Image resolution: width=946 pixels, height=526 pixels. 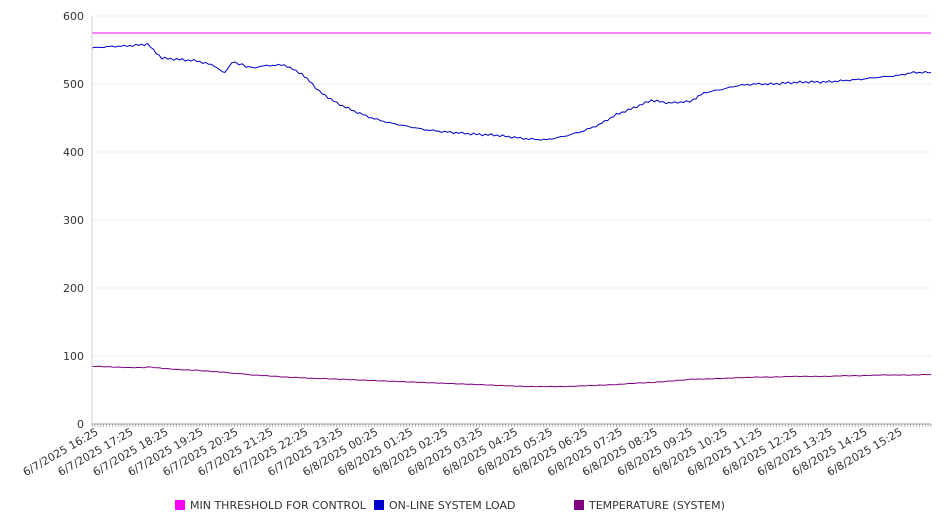 I want to click on legend-item-temperature: TEMPERATURE (SYSTEM), so click(x=649, y=506).